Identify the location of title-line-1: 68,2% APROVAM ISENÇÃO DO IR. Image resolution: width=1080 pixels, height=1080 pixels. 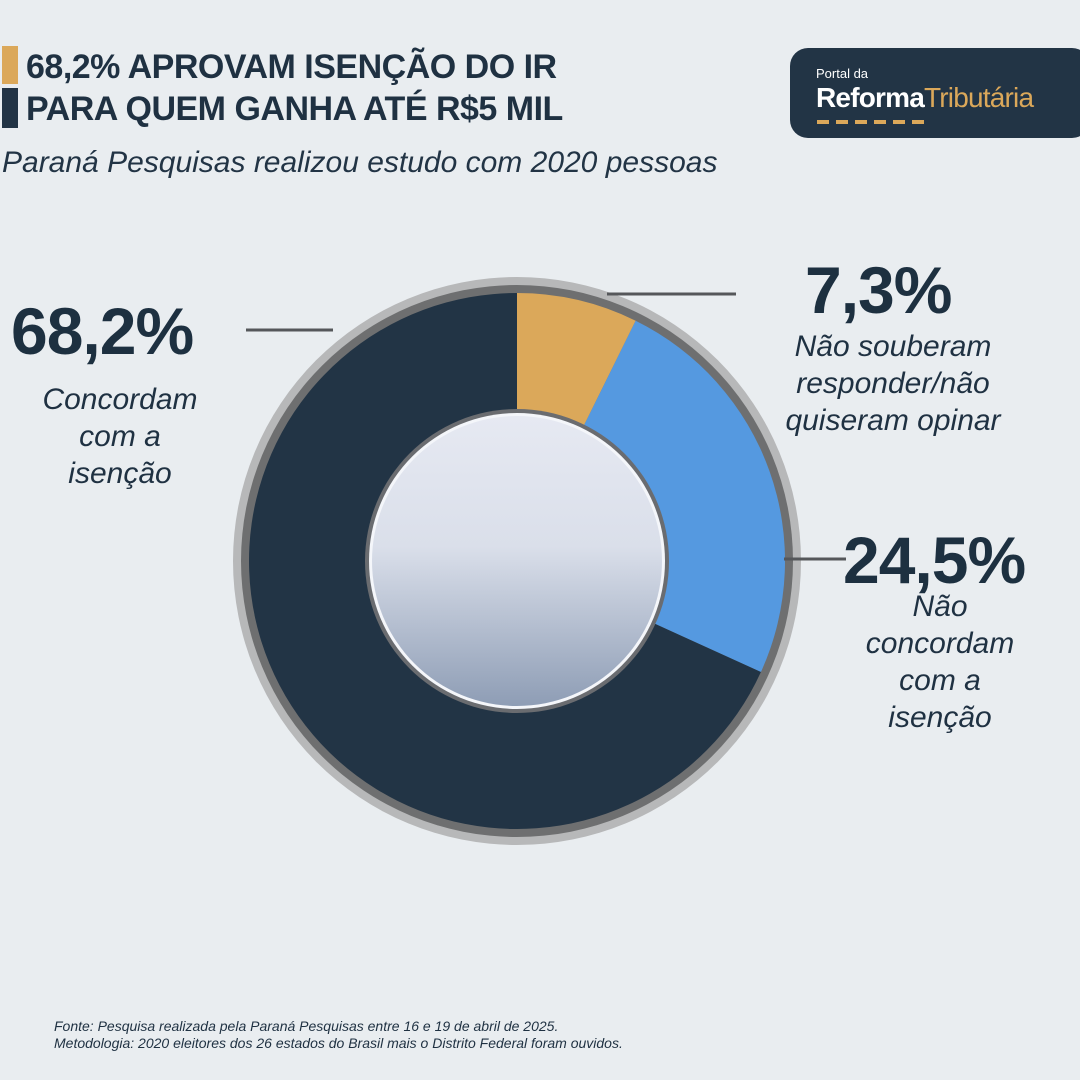
(291, 67).